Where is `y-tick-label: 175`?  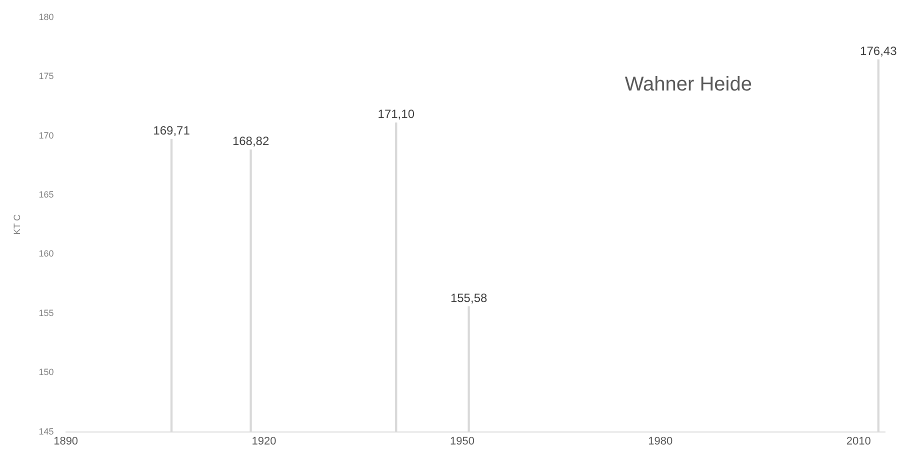
y-tick-label: 175 is located at coordinates (46, 76).